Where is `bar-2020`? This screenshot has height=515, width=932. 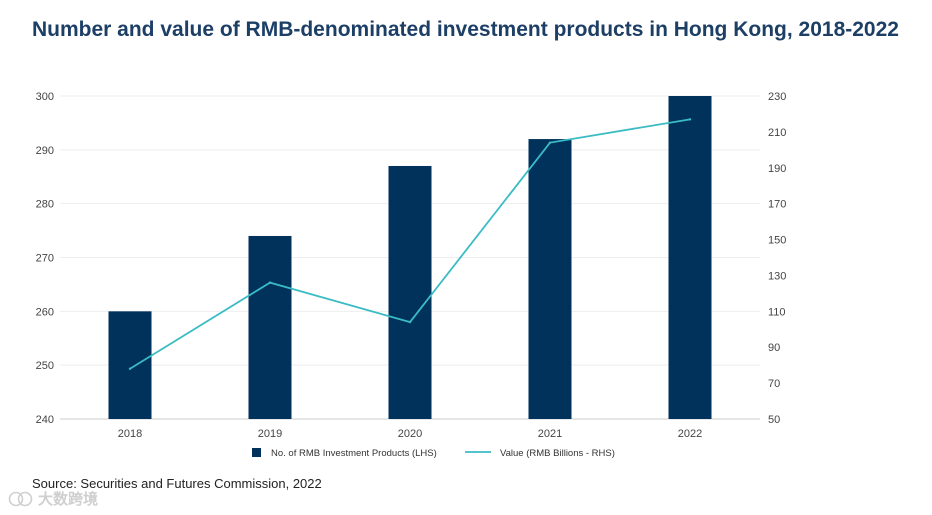 bar-2020 is located at coordinates (410, 292).